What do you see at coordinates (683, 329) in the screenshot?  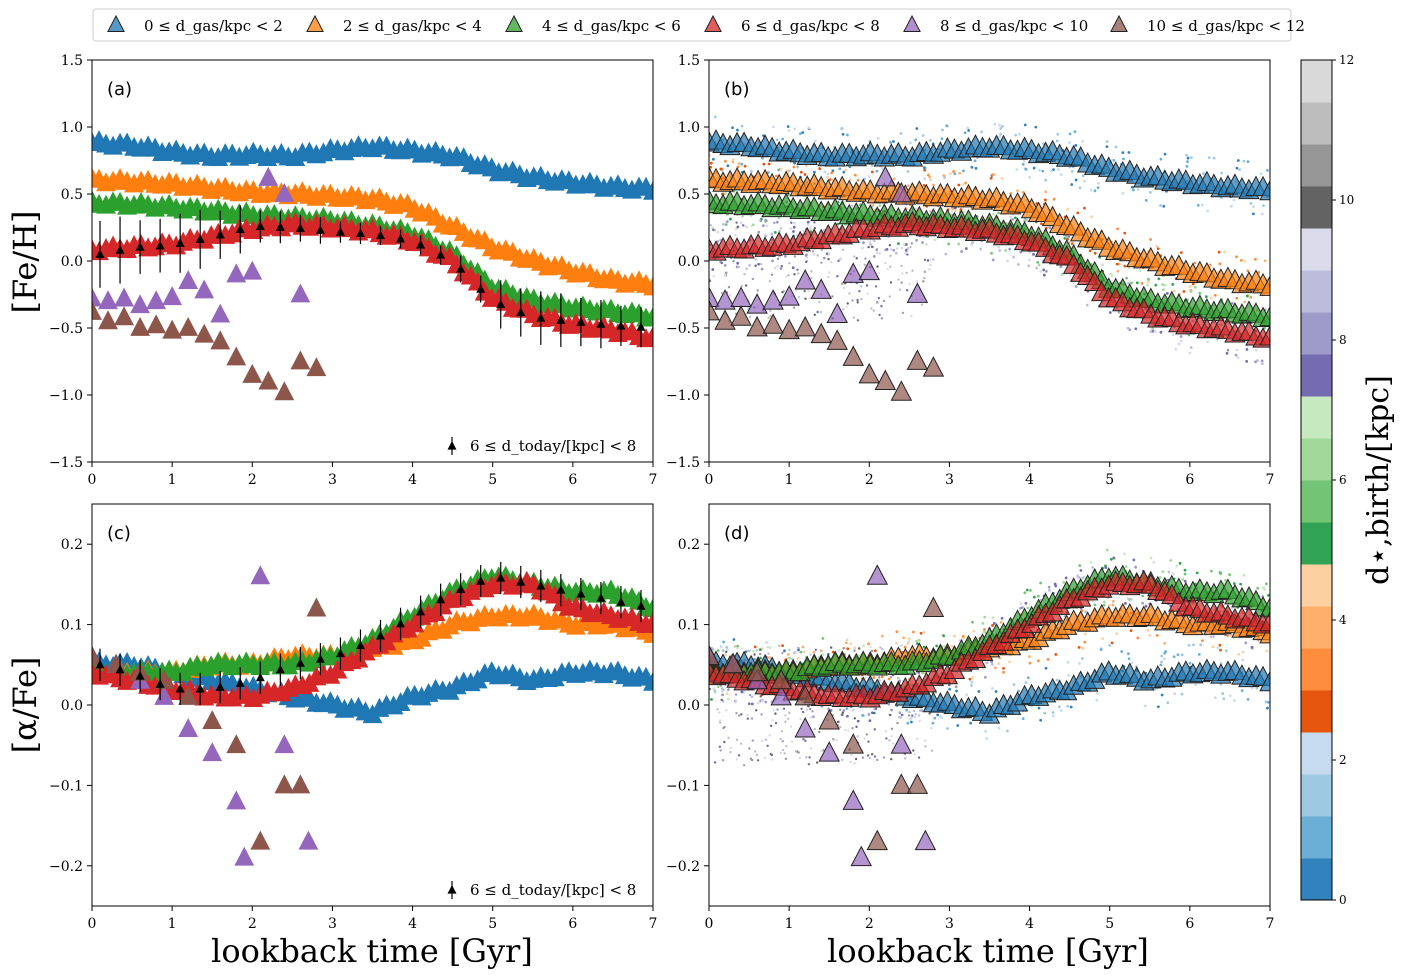 I see `y-tick-label: −0.5` at bounding box center [683, 329].